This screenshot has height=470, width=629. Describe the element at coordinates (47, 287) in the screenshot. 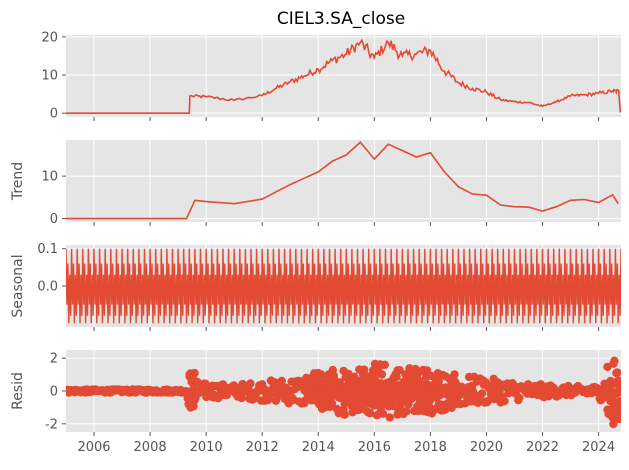

I see `y-tick-label: 0.0` at that location.